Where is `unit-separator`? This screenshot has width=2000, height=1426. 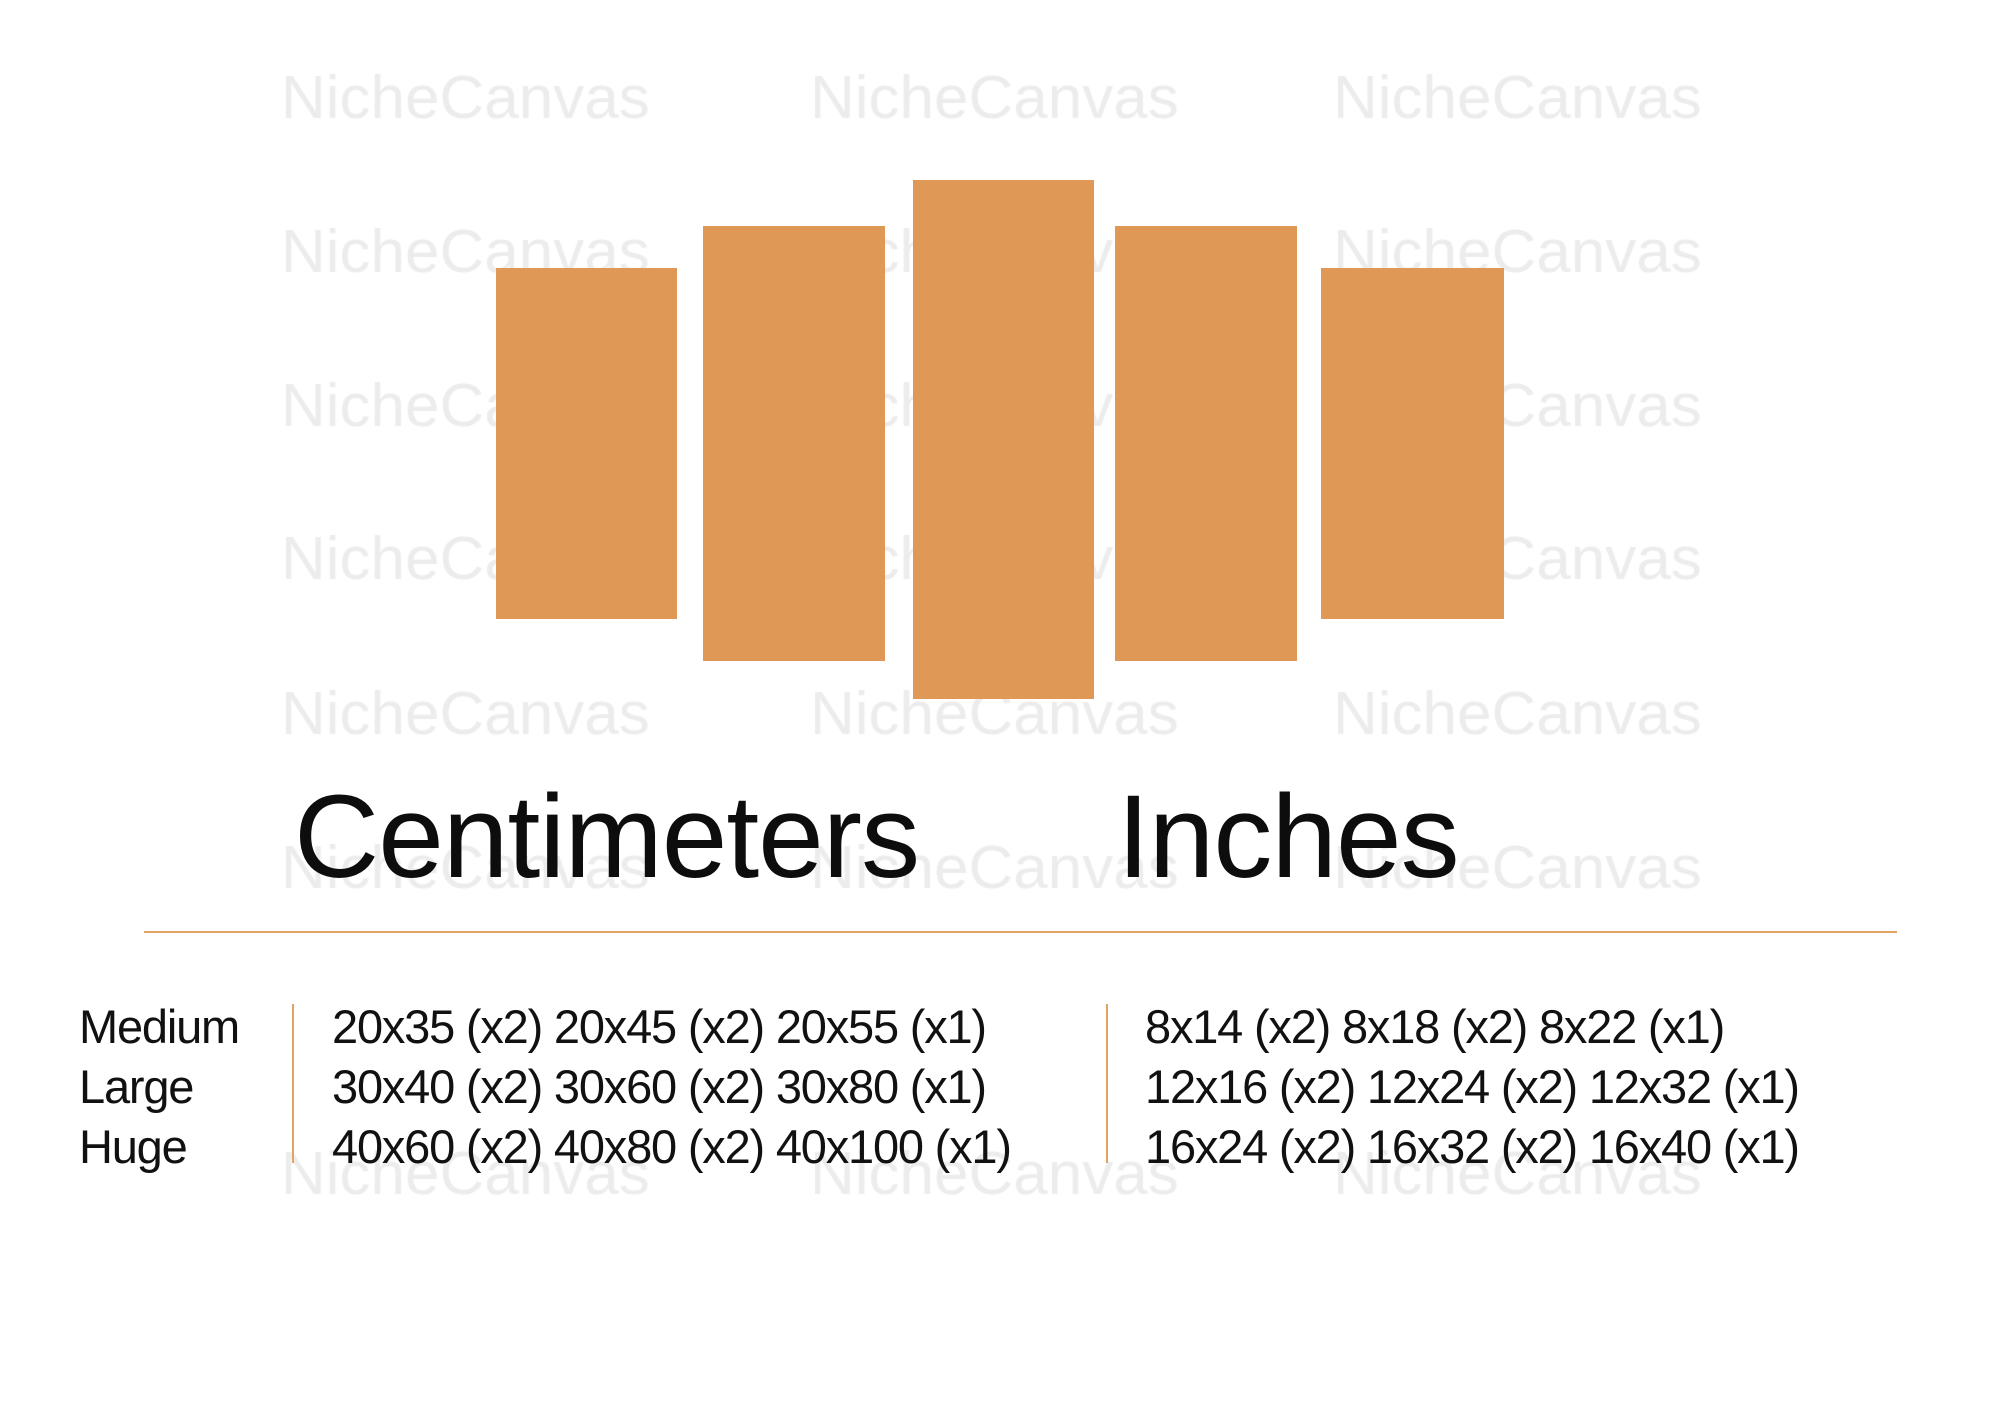 unit-separator is located at coordinates (1107, 1083).